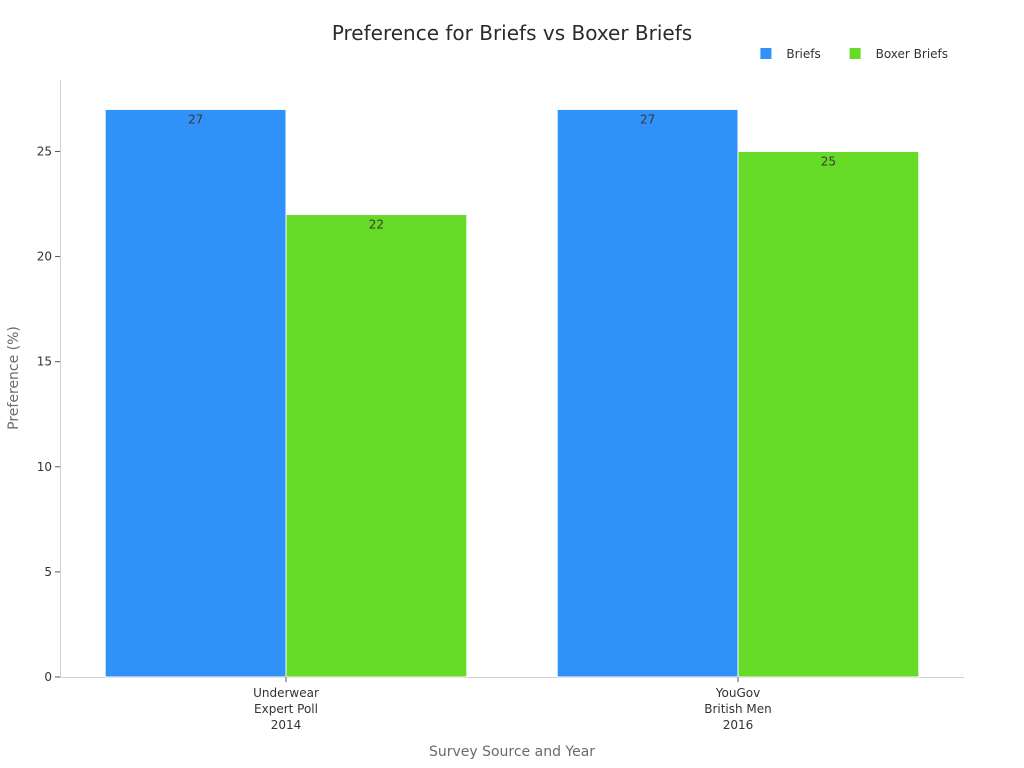 This screenshot has height=768, width=1024. Describe the element at coordinates (738, 709) in the screenshot. I see `x-tick-label: British Men` at that location.